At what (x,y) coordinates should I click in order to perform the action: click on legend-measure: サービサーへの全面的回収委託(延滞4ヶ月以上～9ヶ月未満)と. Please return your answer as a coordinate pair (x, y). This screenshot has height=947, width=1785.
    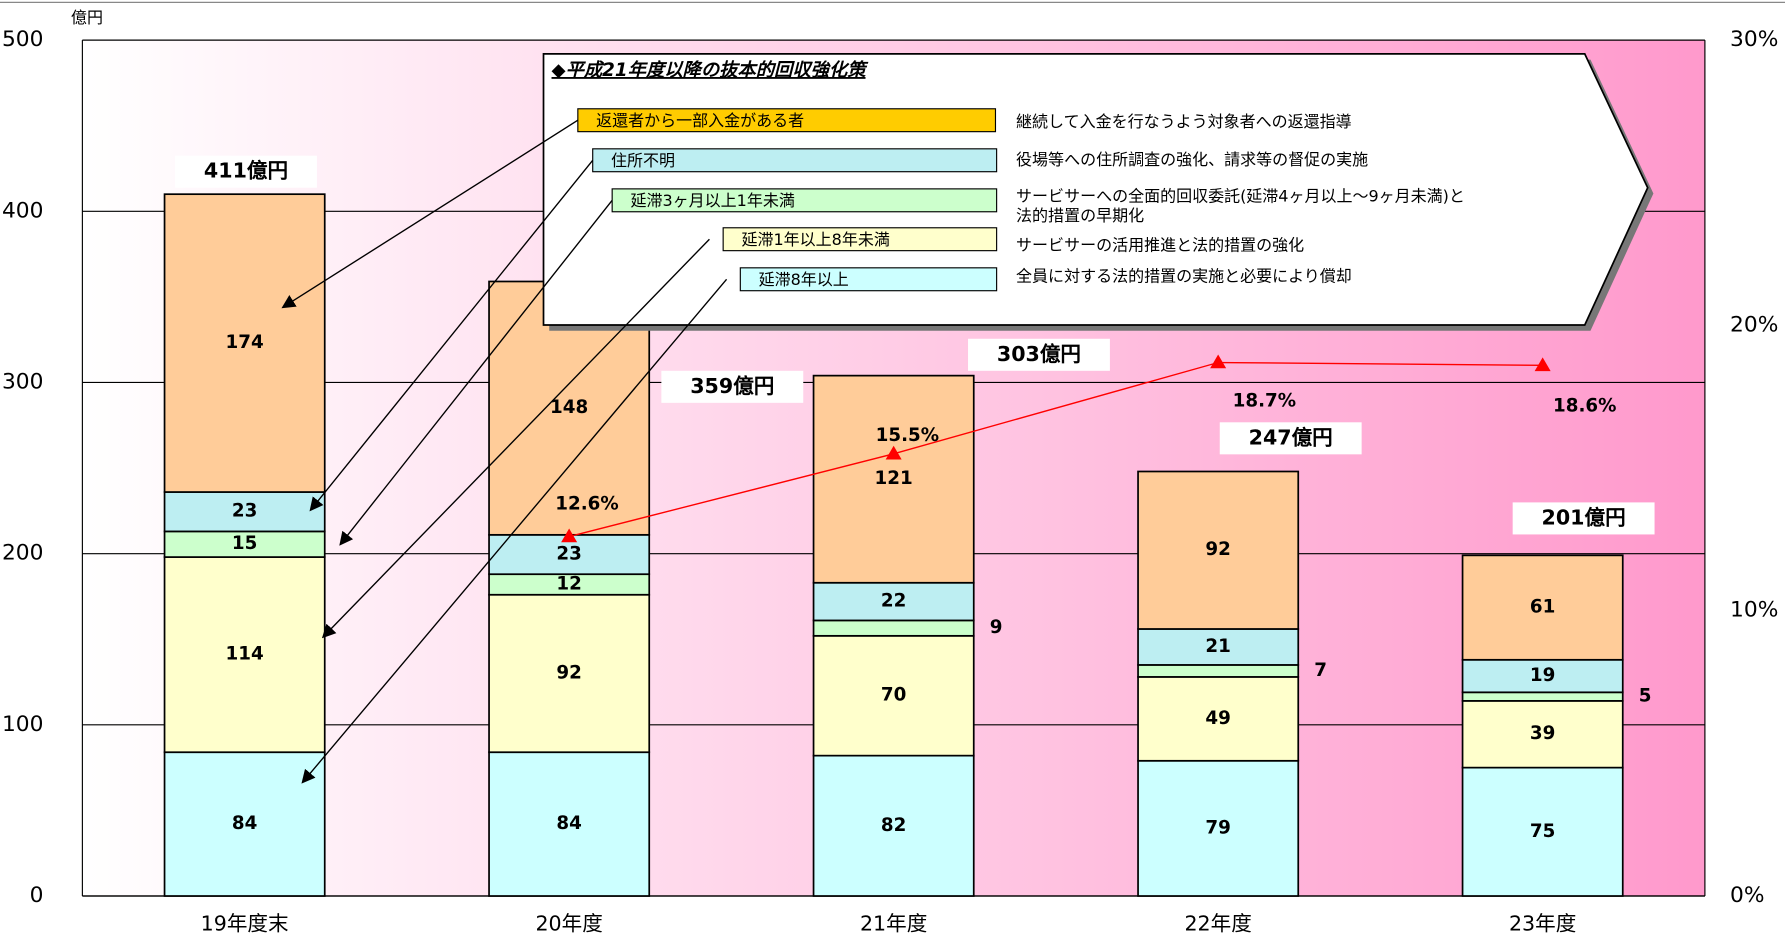
    Looking at the image, I should click on (1240, 195).